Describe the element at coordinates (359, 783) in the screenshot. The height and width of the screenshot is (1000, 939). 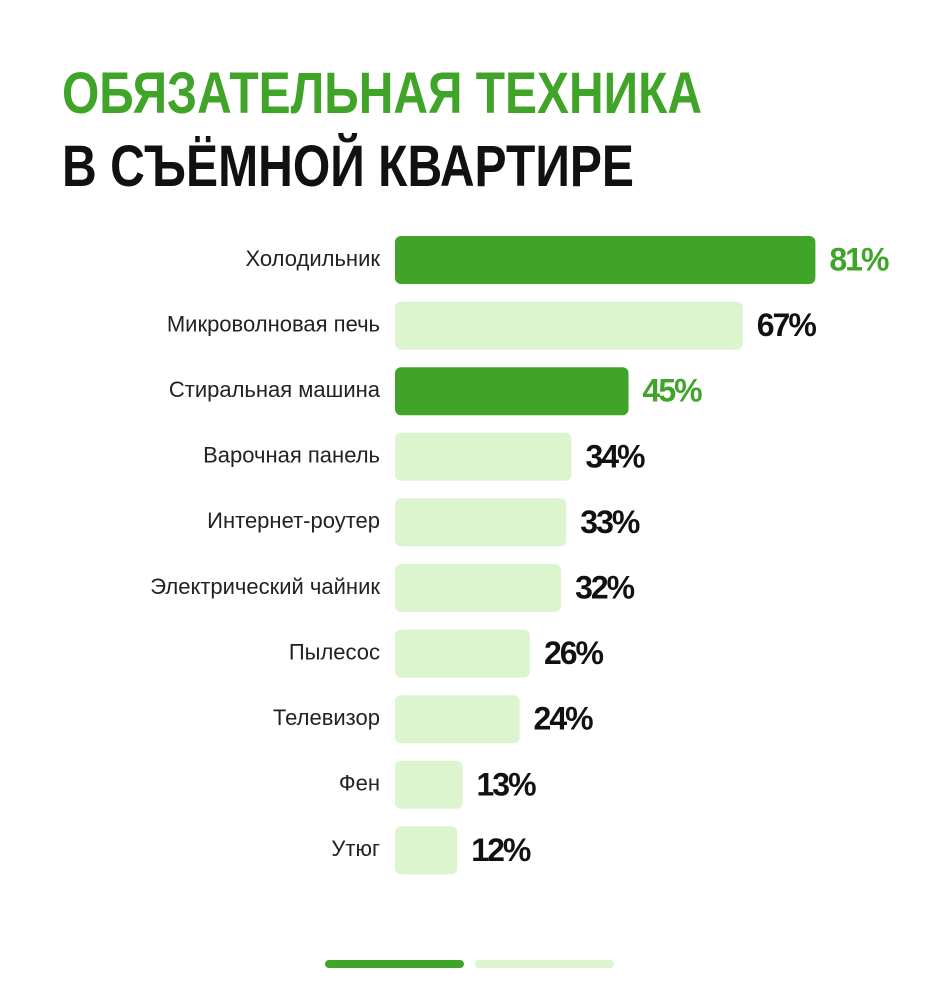
I see `category-label: Фен` at that location.